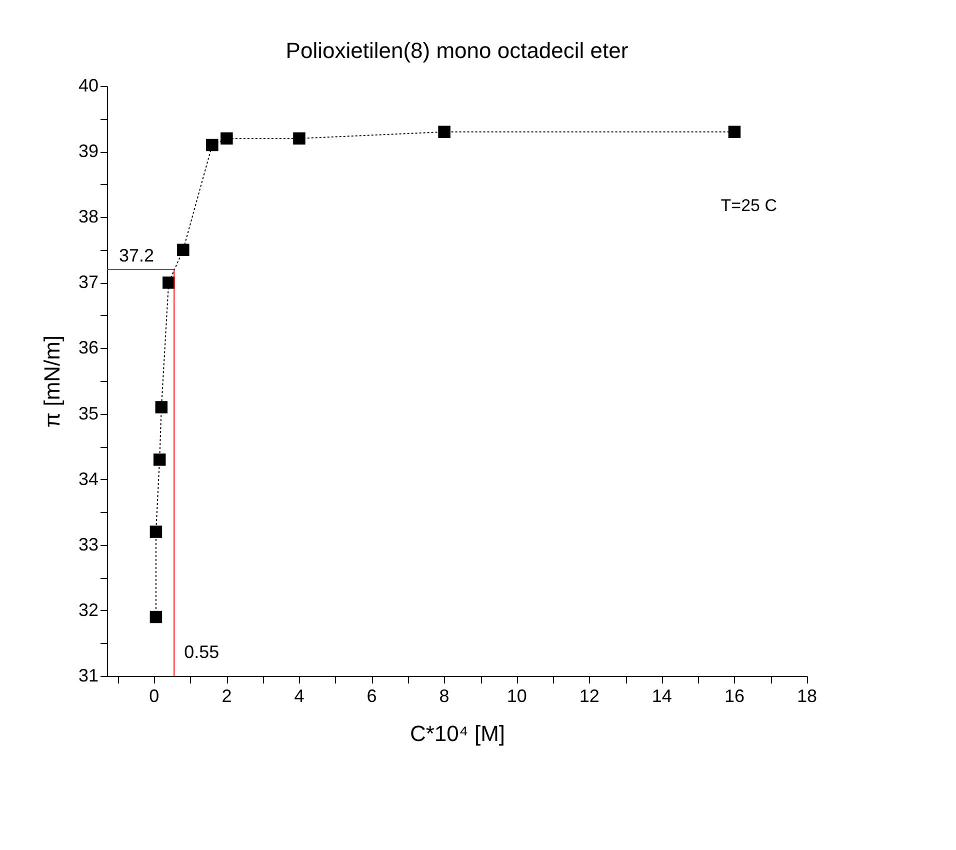 This screenshot has height=850, width=956. What do you see at coordinates (371, 696) in the screenshot?
I see `x-tick-label: 6` at bounding box center [371, 696].